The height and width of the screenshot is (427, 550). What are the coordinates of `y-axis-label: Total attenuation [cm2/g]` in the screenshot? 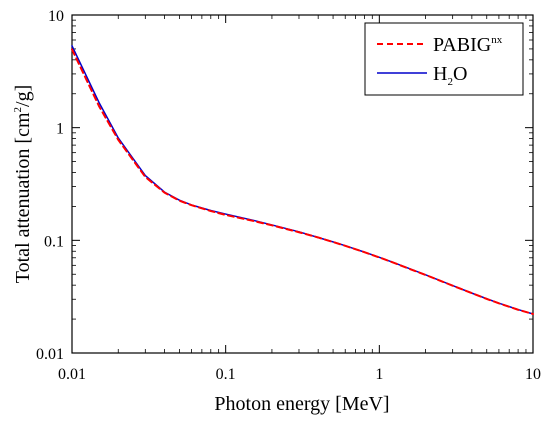 It's located at (23, 184).